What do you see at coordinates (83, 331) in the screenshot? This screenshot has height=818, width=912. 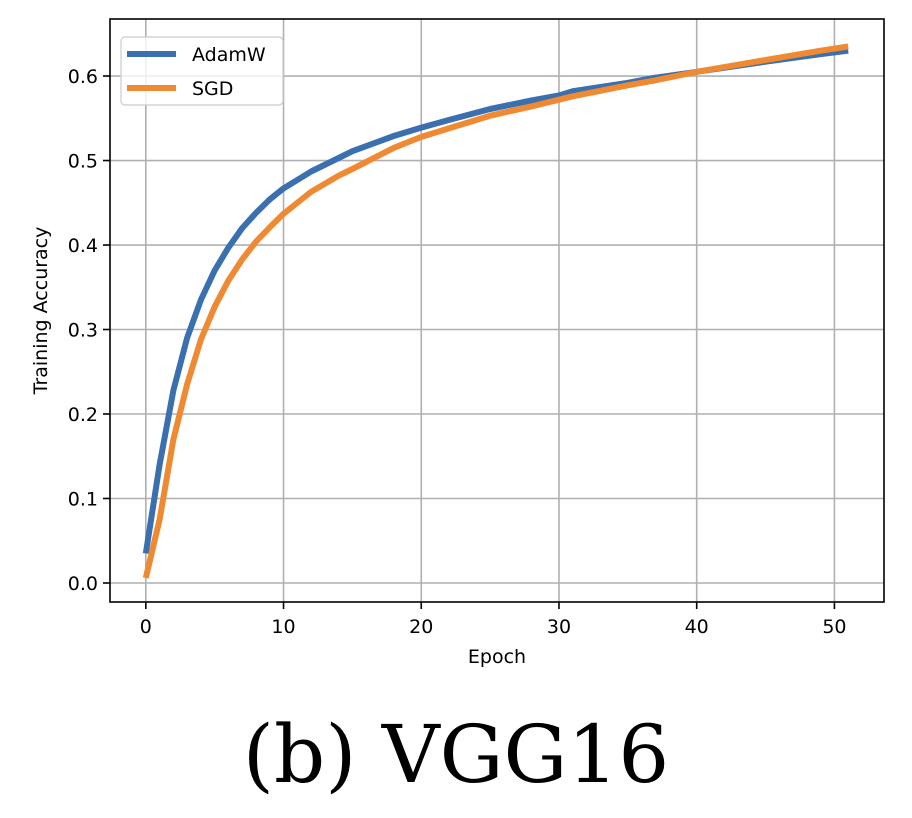 I see `y-tick-label: 0.3` at bounding box center [83, 331].